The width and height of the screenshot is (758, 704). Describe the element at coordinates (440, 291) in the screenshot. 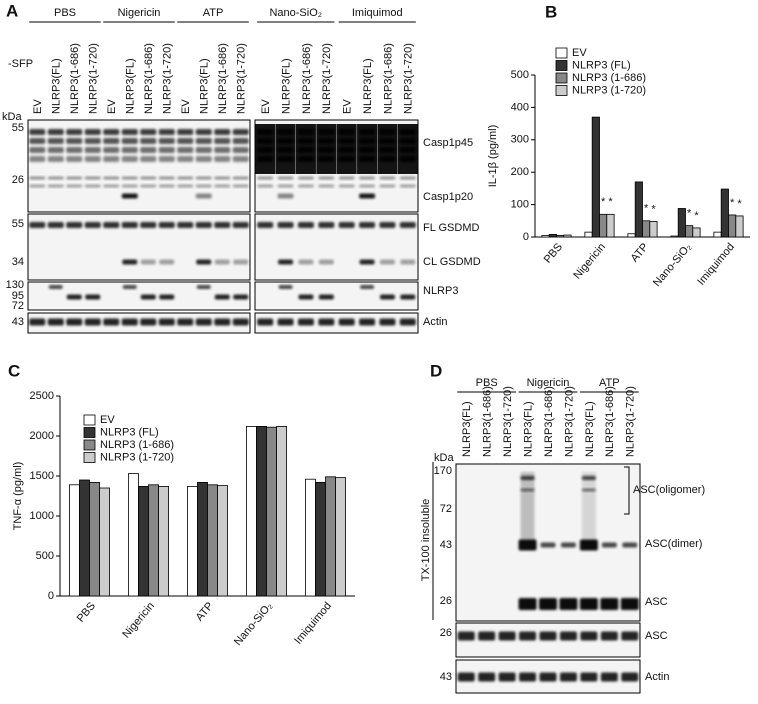

I see `band-label: NLRP3` at that location.